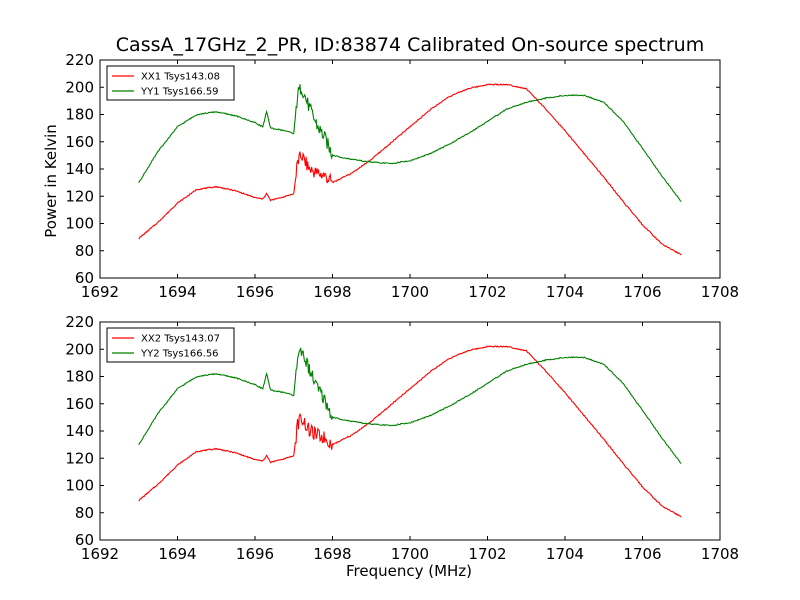 This screenshot has height=600, width=800. Describe the element at coordinates (180, 339) in the screenshot. I see `legend-label: XX2 Tsys143.07` at that location.